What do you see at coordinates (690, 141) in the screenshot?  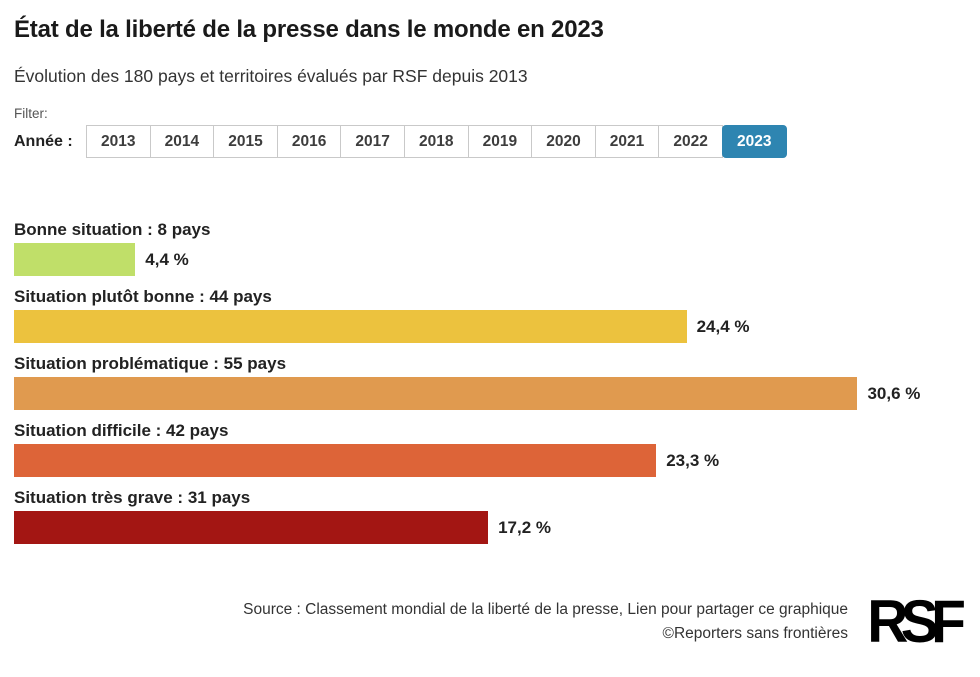 I see `year-button-2022: 2022` at bounding box center [690, 141].